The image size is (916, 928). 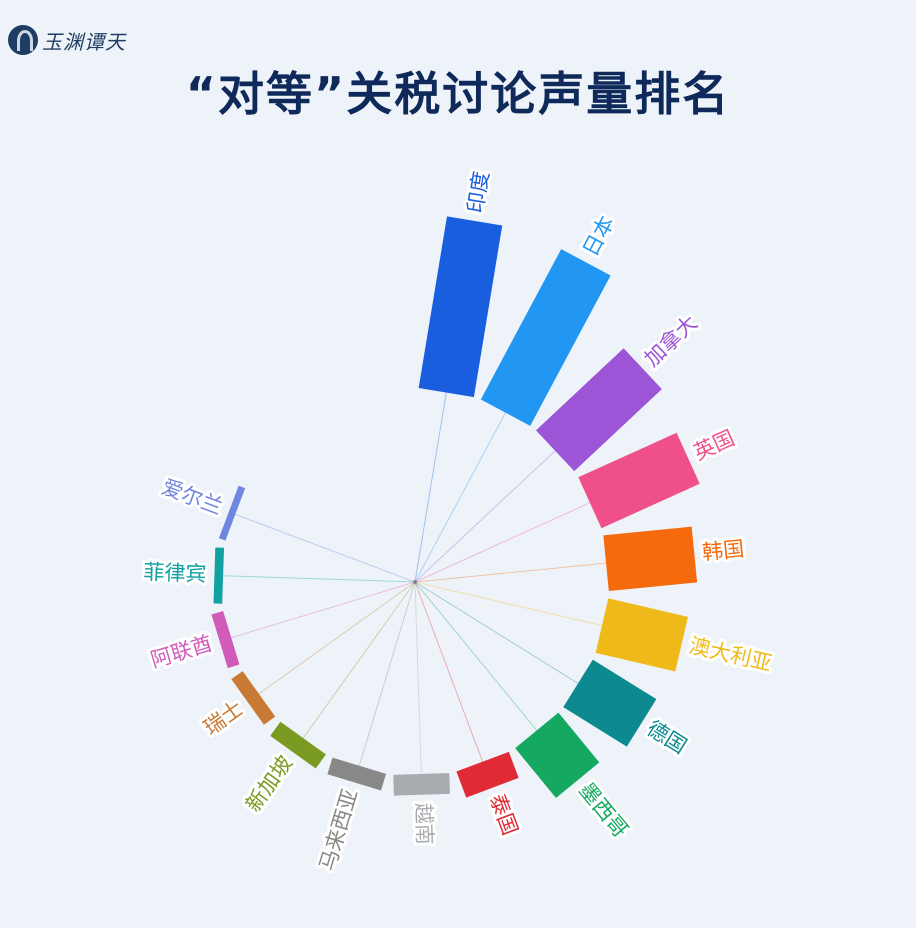 What do you see at coordinates (458, 94) in the screenshot?
I see `chart-title: “对等”关税讨论声量排名` at bounding box center [458, 94].